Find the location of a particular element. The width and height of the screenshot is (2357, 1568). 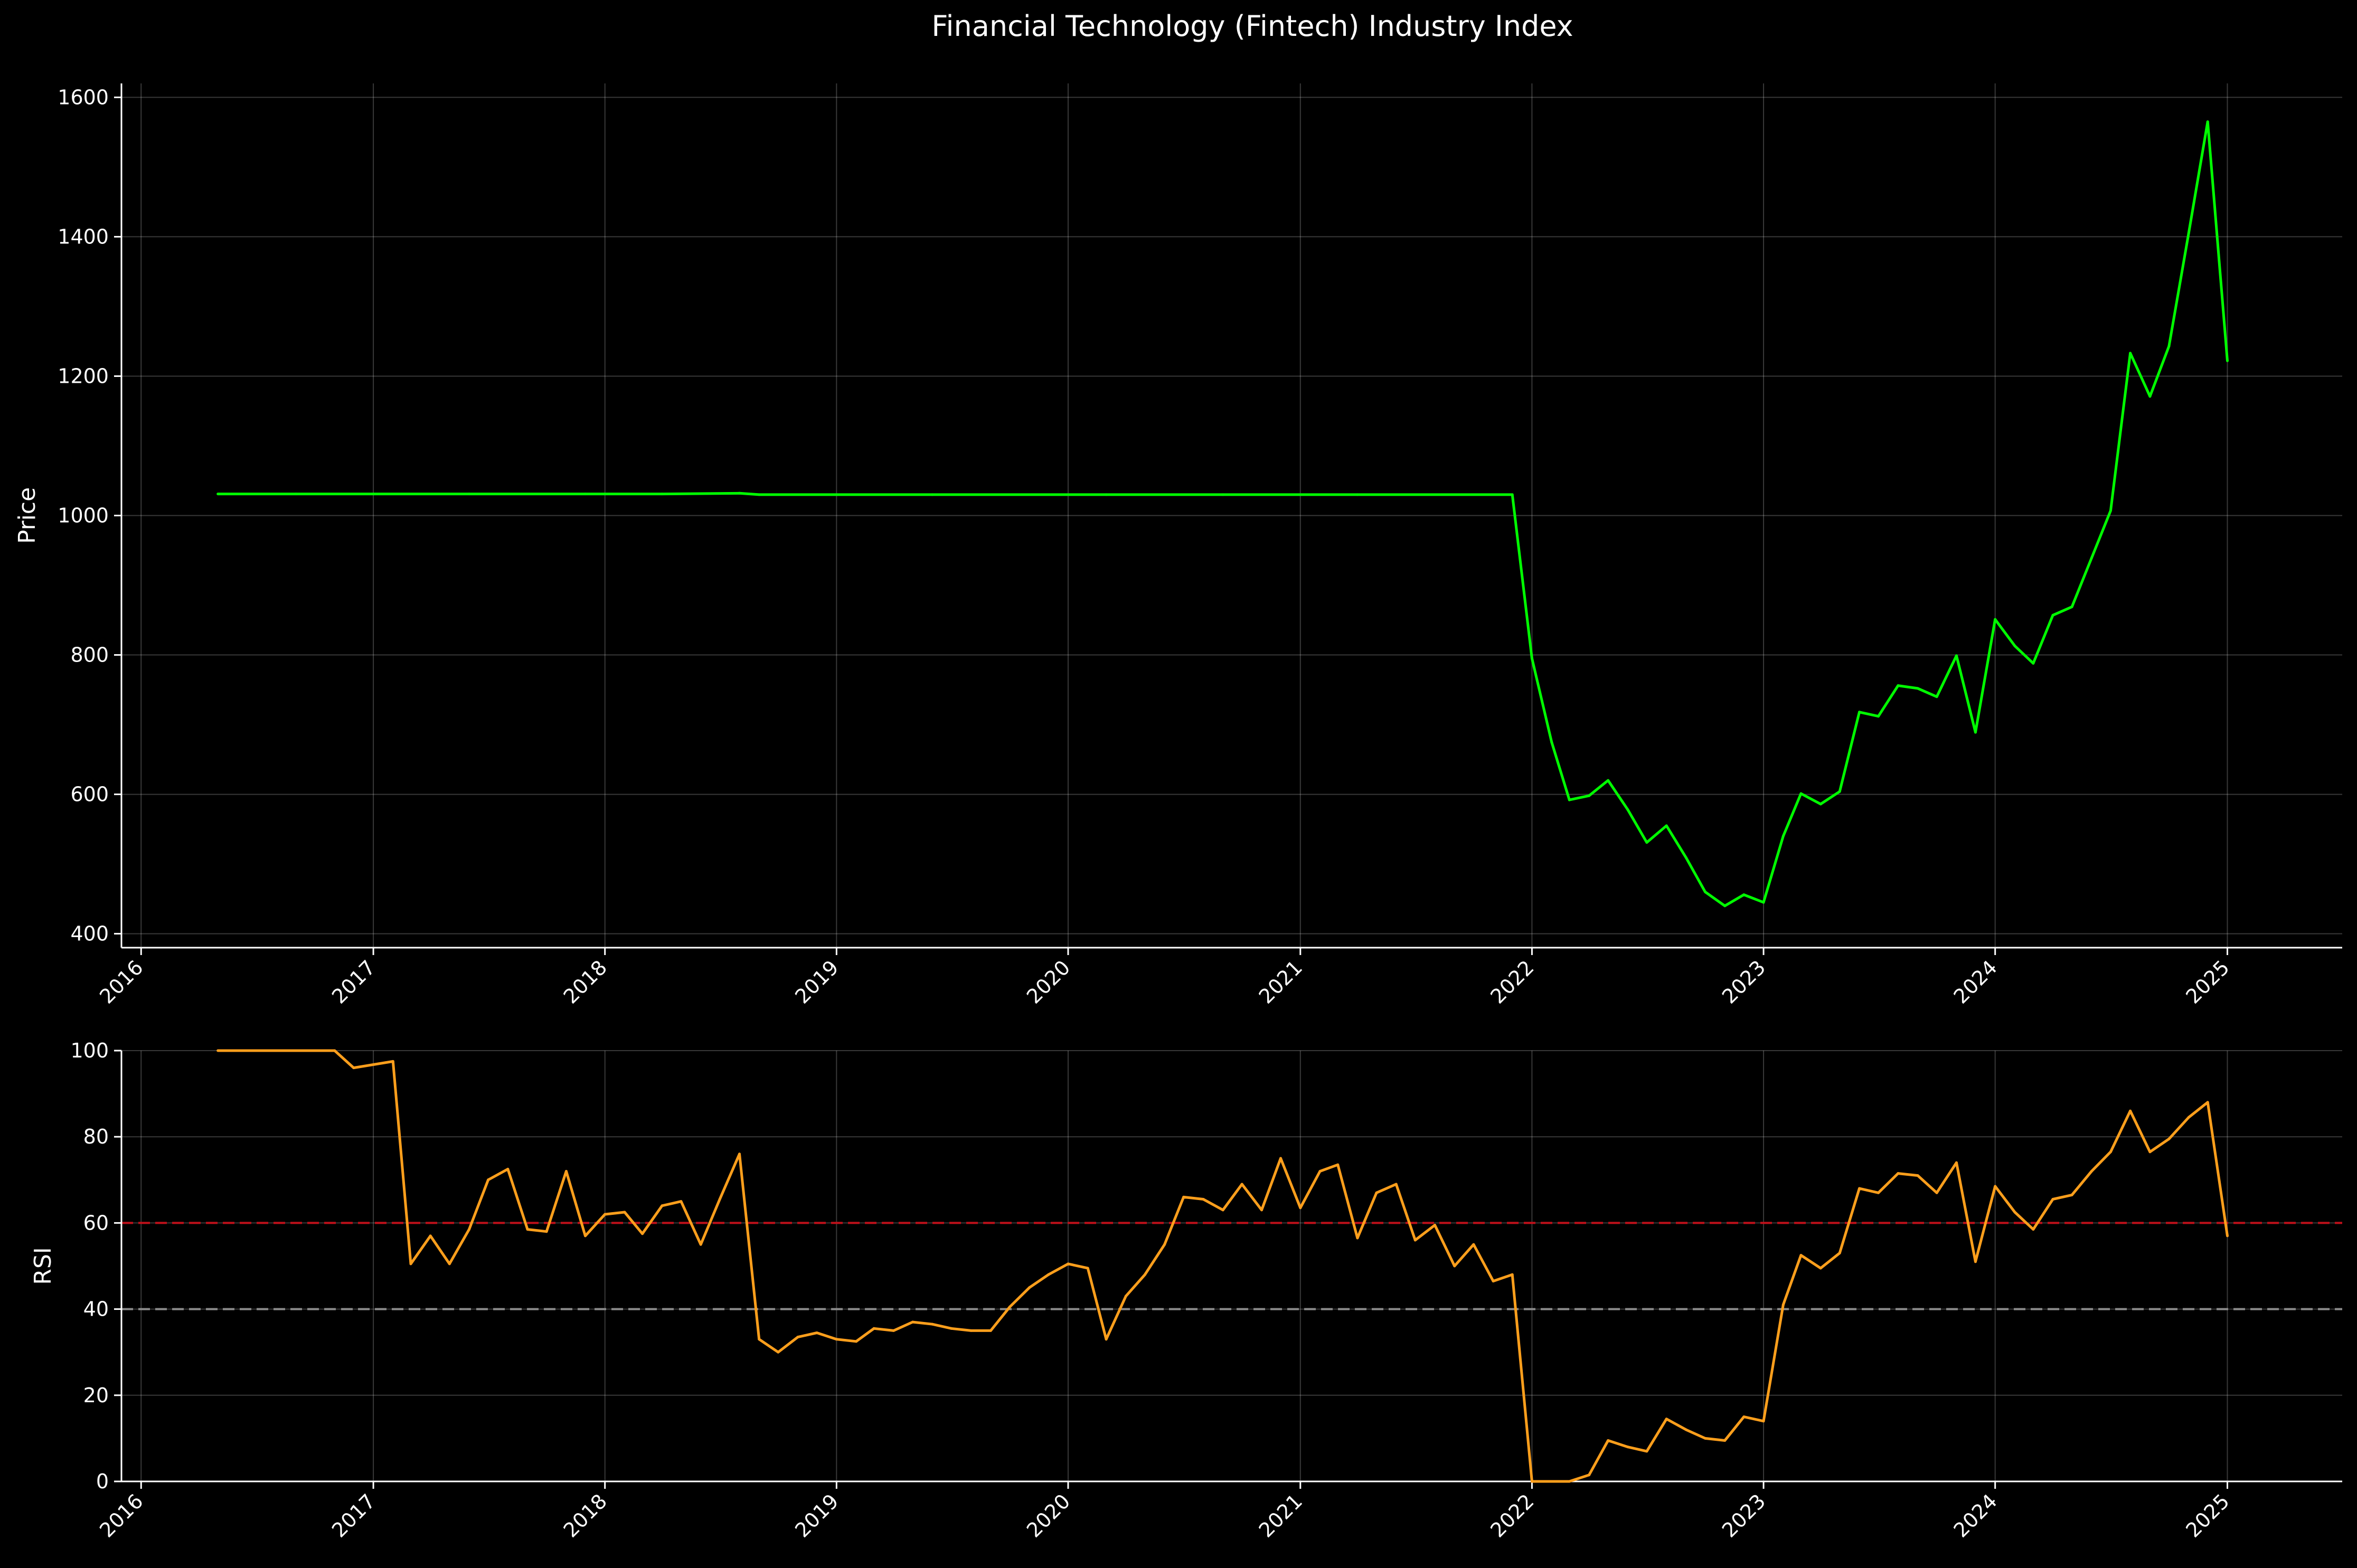

rsi-y-tick-label: 20 is located at coordinates (96, 1395).